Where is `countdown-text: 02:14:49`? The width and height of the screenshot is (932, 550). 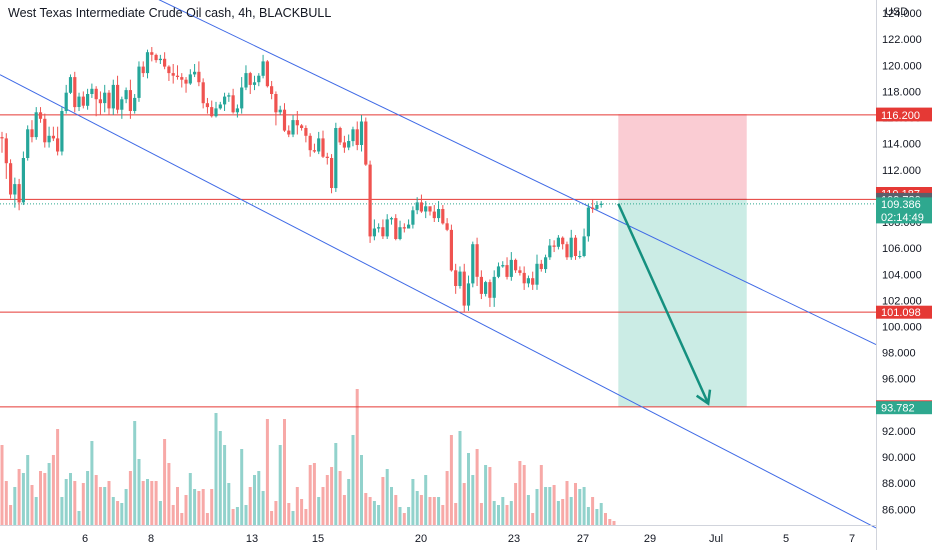 countdown-text: 02:14:49 is located at coordinates (902, 218).